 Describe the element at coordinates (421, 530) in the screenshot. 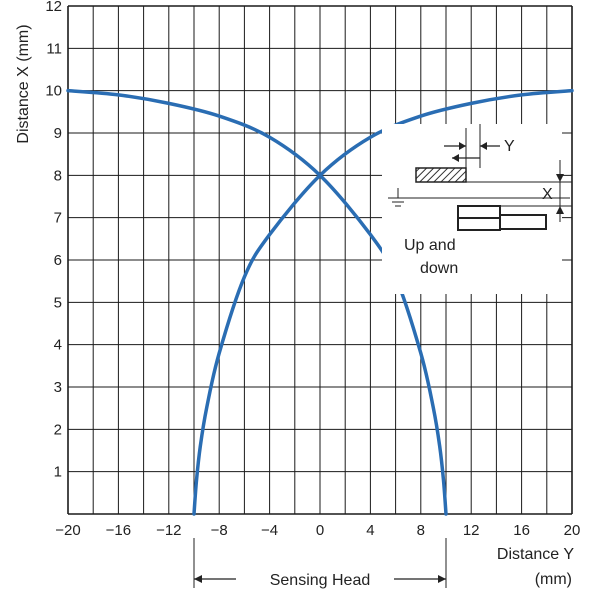

I see `x-tick-label: 8` at that location.